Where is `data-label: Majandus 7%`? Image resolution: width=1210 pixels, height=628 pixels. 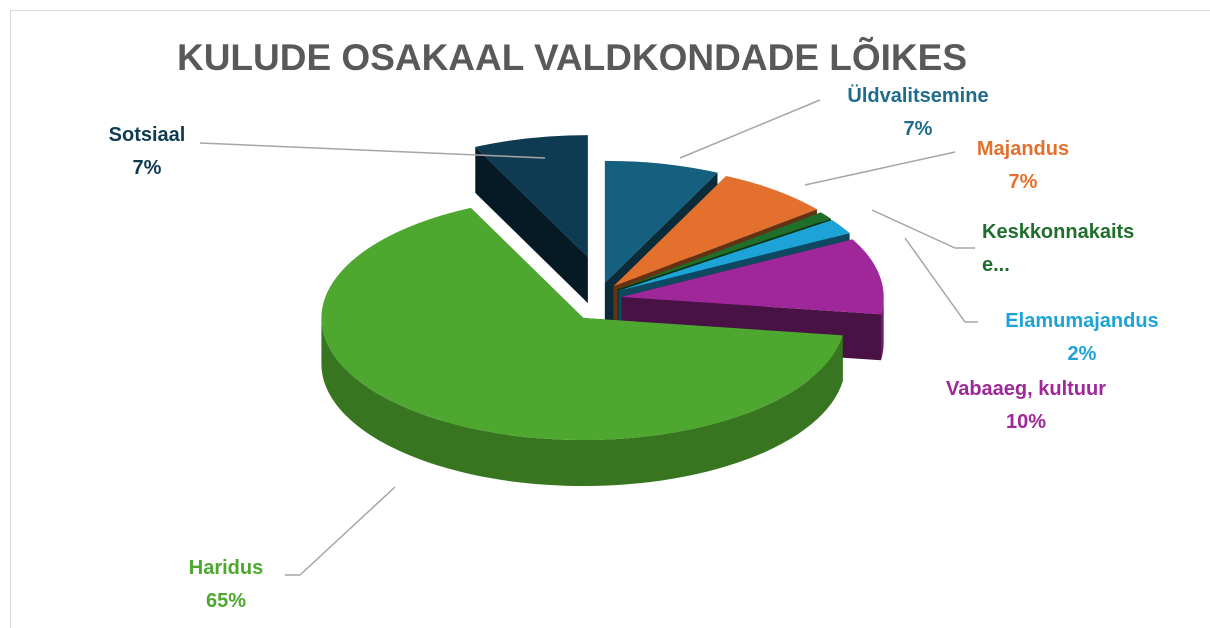 data-label: Majandus 7% is located at coordinates (1023, 166).